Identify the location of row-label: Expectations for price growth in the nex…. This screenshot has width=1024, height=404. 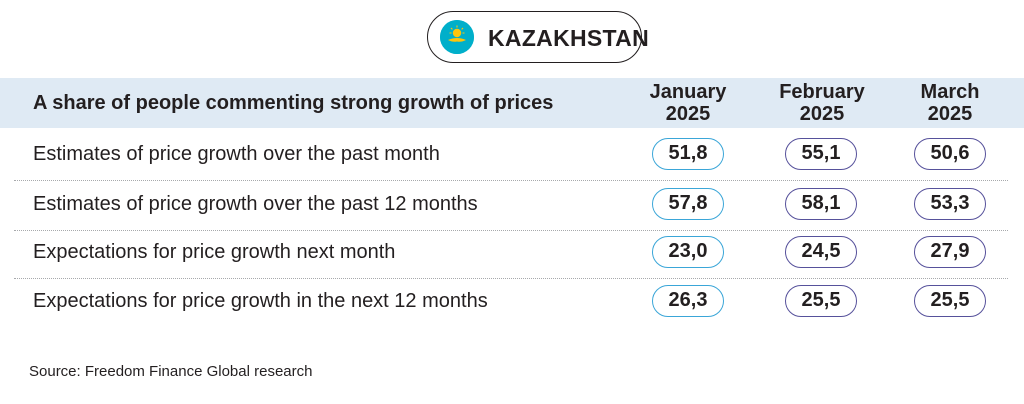
(260, 301).